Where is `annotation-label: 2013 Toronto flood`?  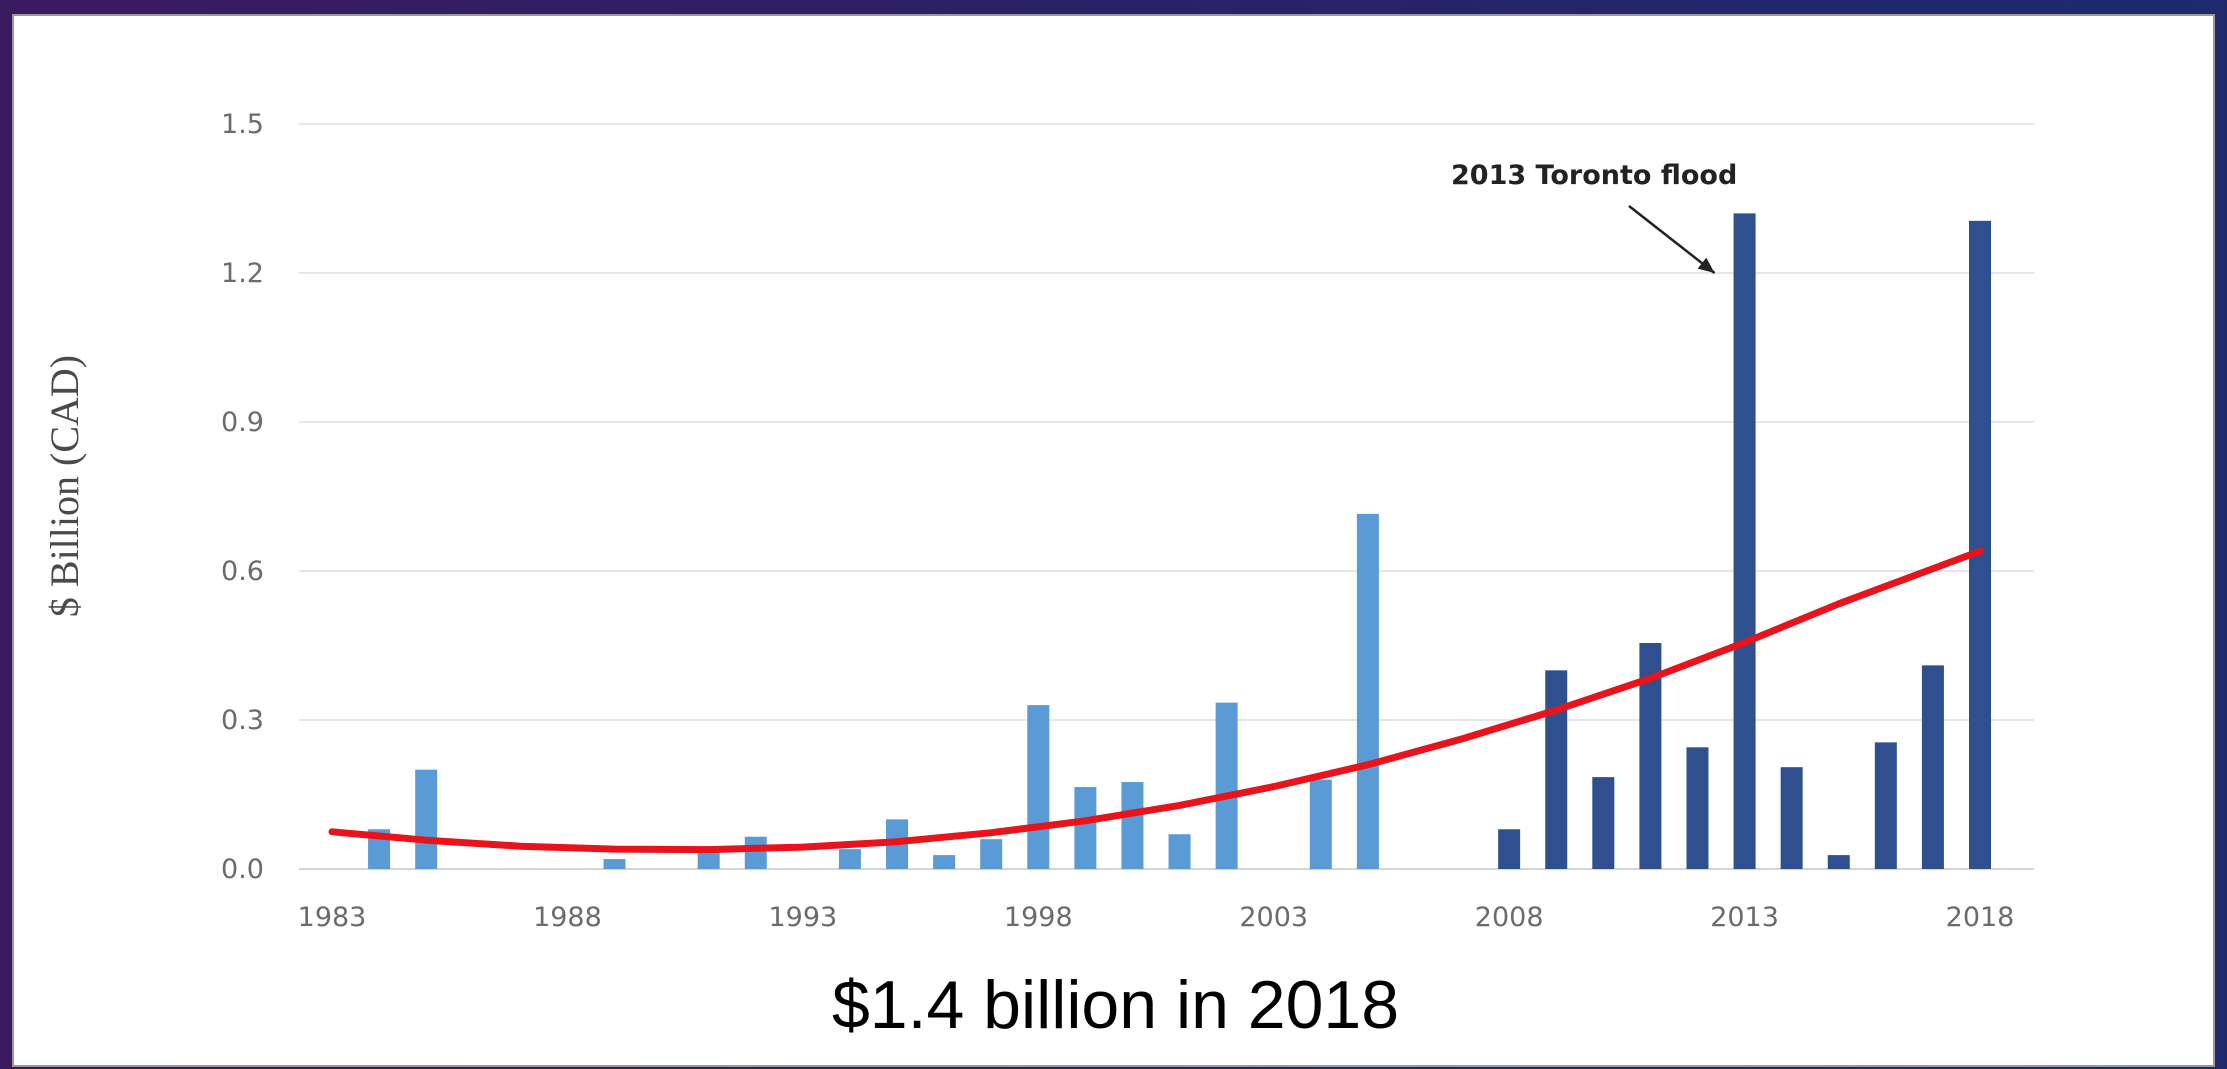 annotation-label: 2013 Toronto flood is located at coordinates (1594, 175).